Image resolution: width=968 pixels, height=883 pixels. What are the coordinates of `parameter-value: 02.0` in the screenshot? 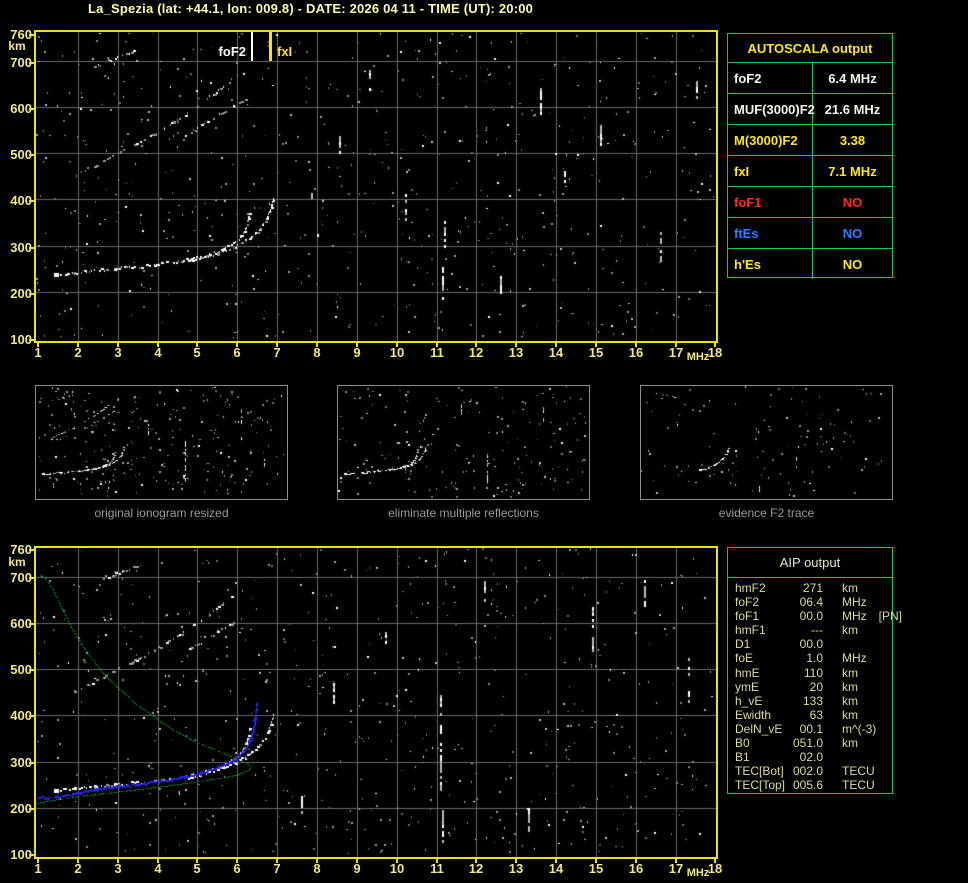 It's located at (811, 757).